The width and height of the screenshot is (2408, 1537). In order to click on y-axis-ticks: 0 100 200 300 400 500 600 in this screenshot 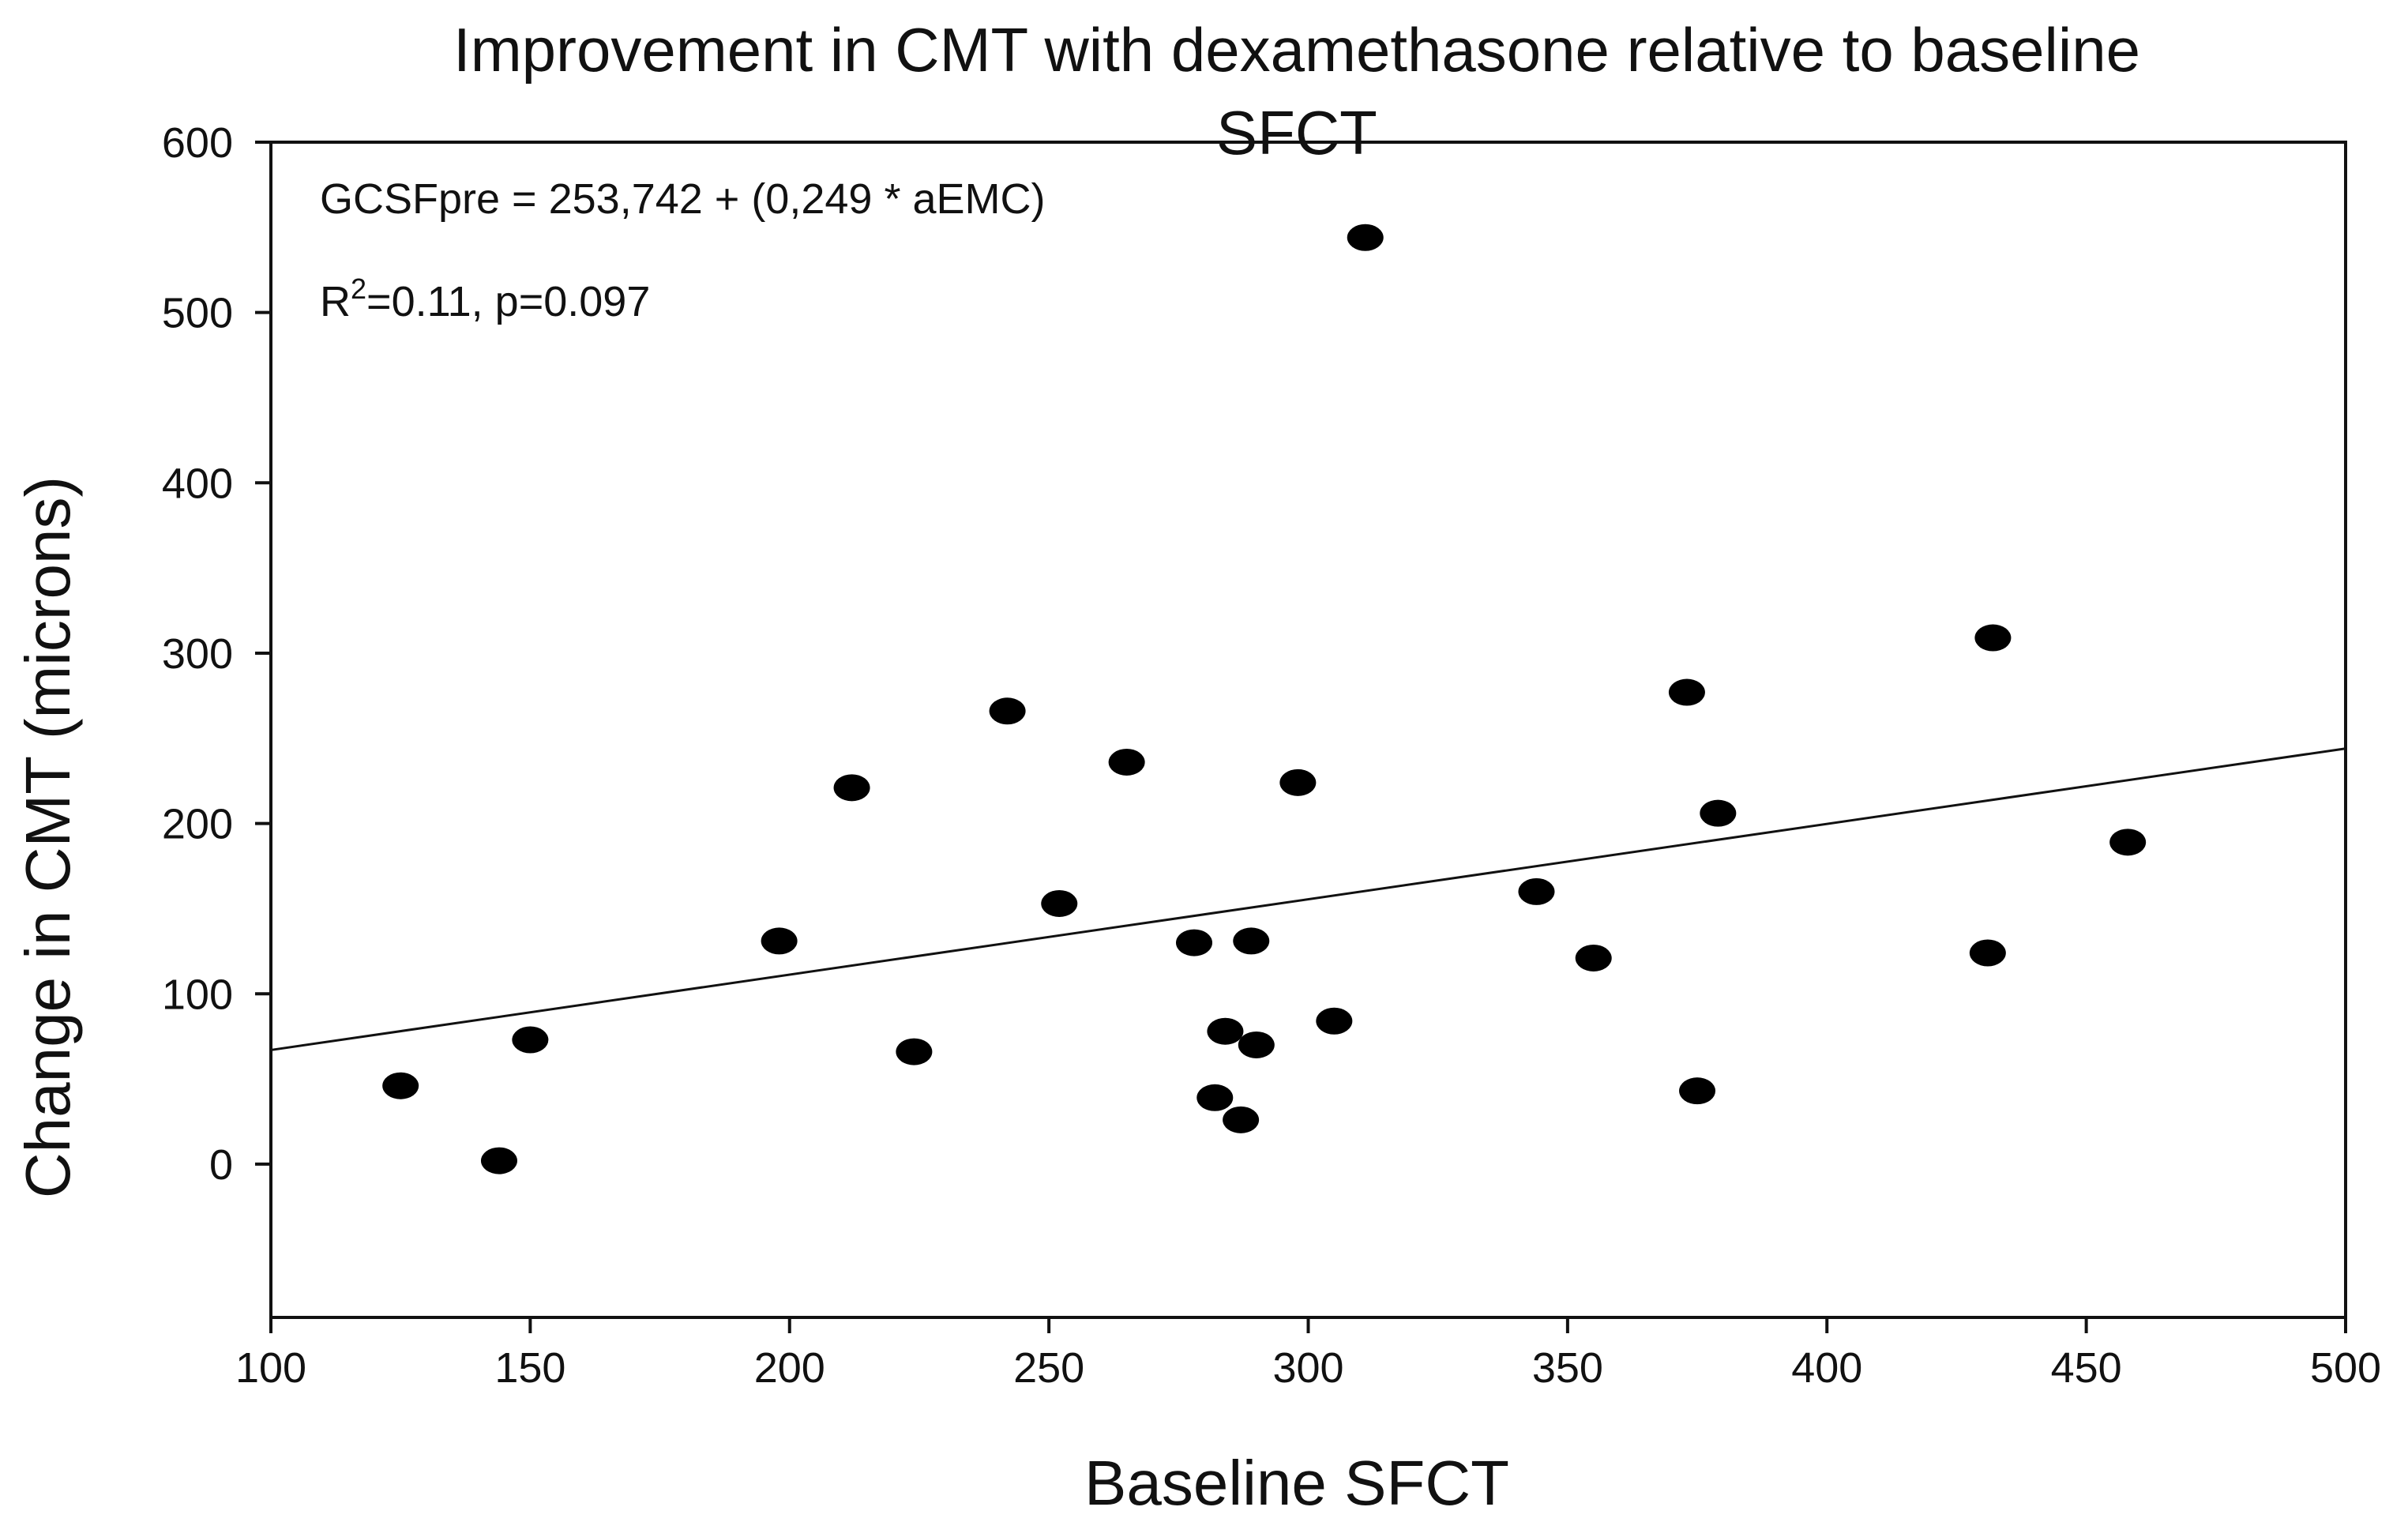, I will do `click(217, 654)`.